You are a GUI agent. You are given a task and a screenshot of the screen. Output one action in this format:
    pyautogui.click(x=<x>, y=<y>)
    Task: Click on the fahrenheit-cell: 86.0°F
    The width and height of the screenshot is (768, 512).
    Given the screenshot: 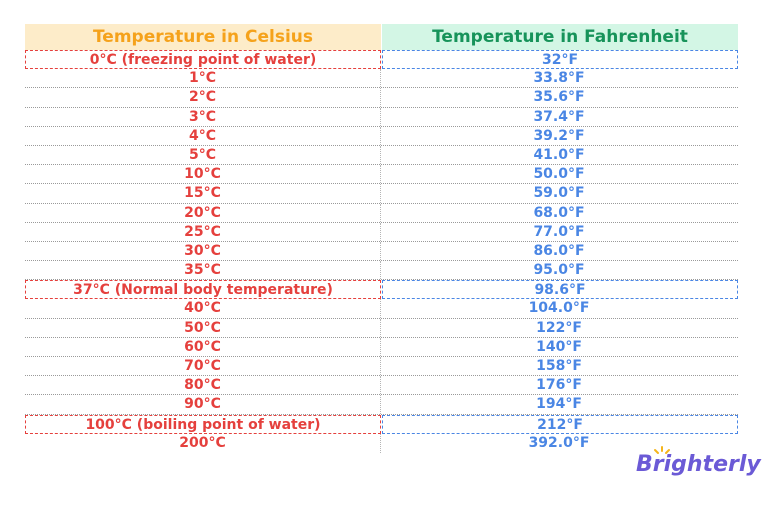 What is the action you would take?
    pyautogui.click(x=559, y=250)
    